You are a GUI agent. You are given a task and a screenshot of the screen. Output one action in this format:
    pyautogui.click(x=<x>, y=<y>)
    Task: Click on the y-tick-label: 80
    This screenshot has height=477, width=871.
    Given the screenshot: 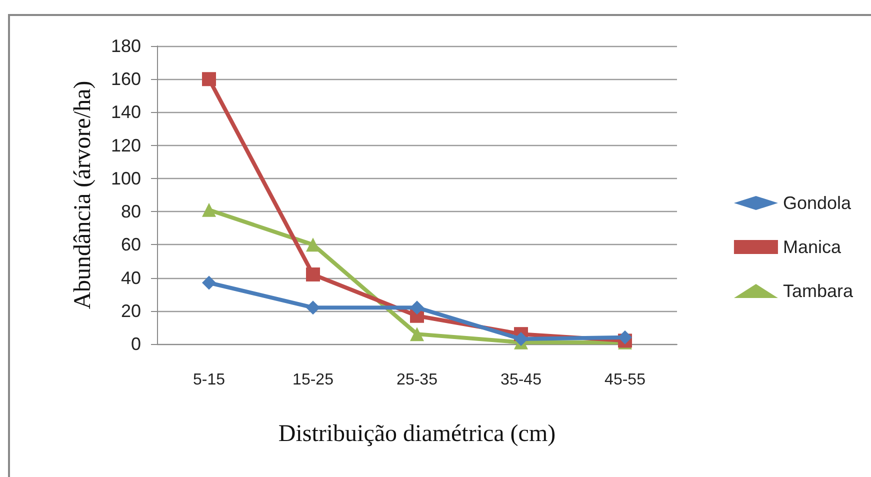 What is the action you would take?
    pyautogui.click(x=130, y=212)
    